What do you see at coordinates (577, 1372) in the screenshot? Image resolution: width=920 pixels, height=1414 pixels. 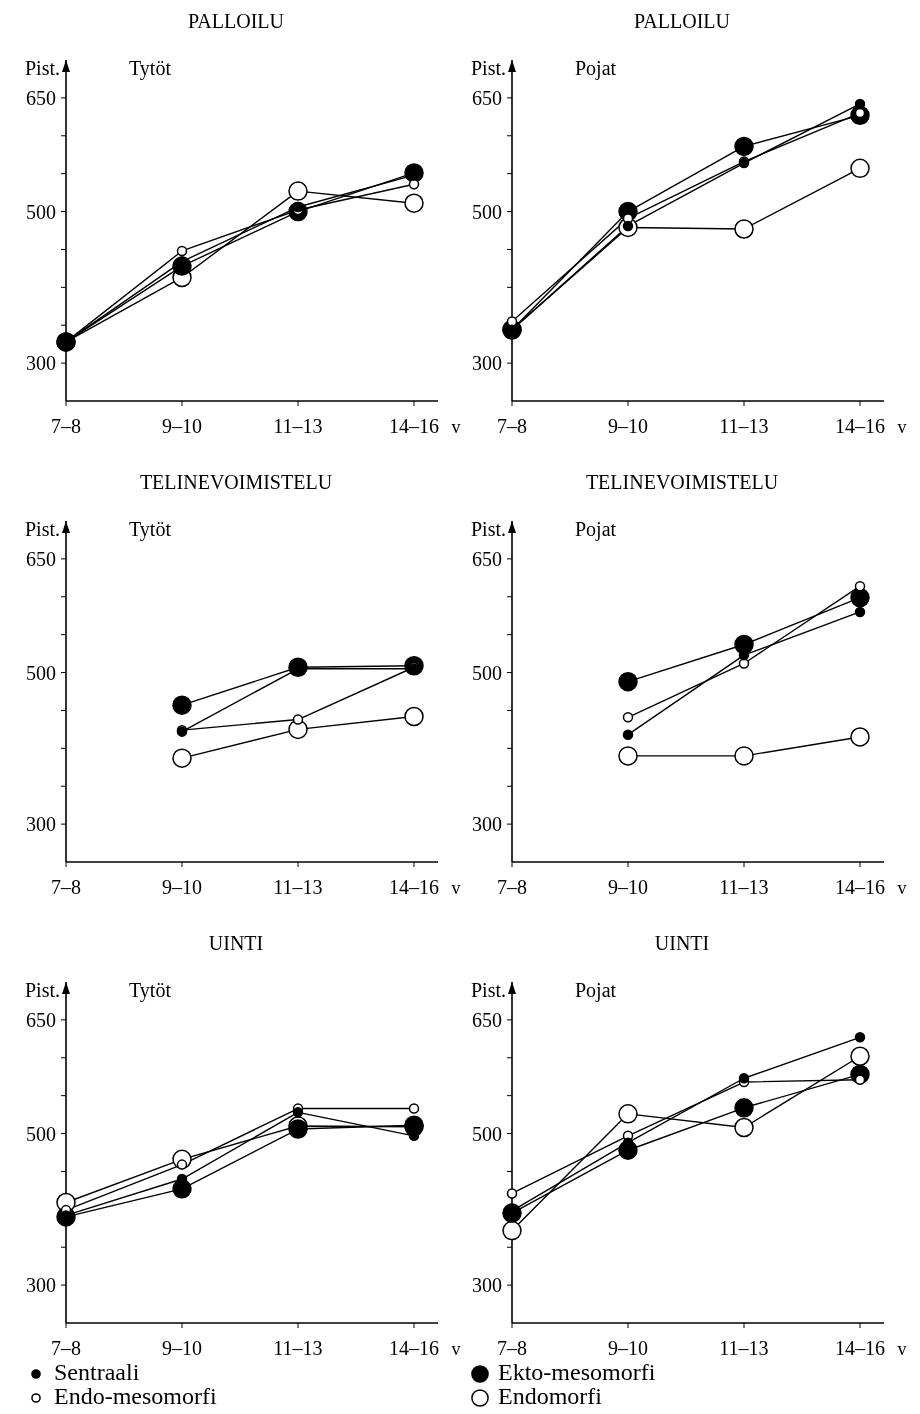 I see `legend-label: Ekto-mesomorfi` at bounding box center [577, 1372].